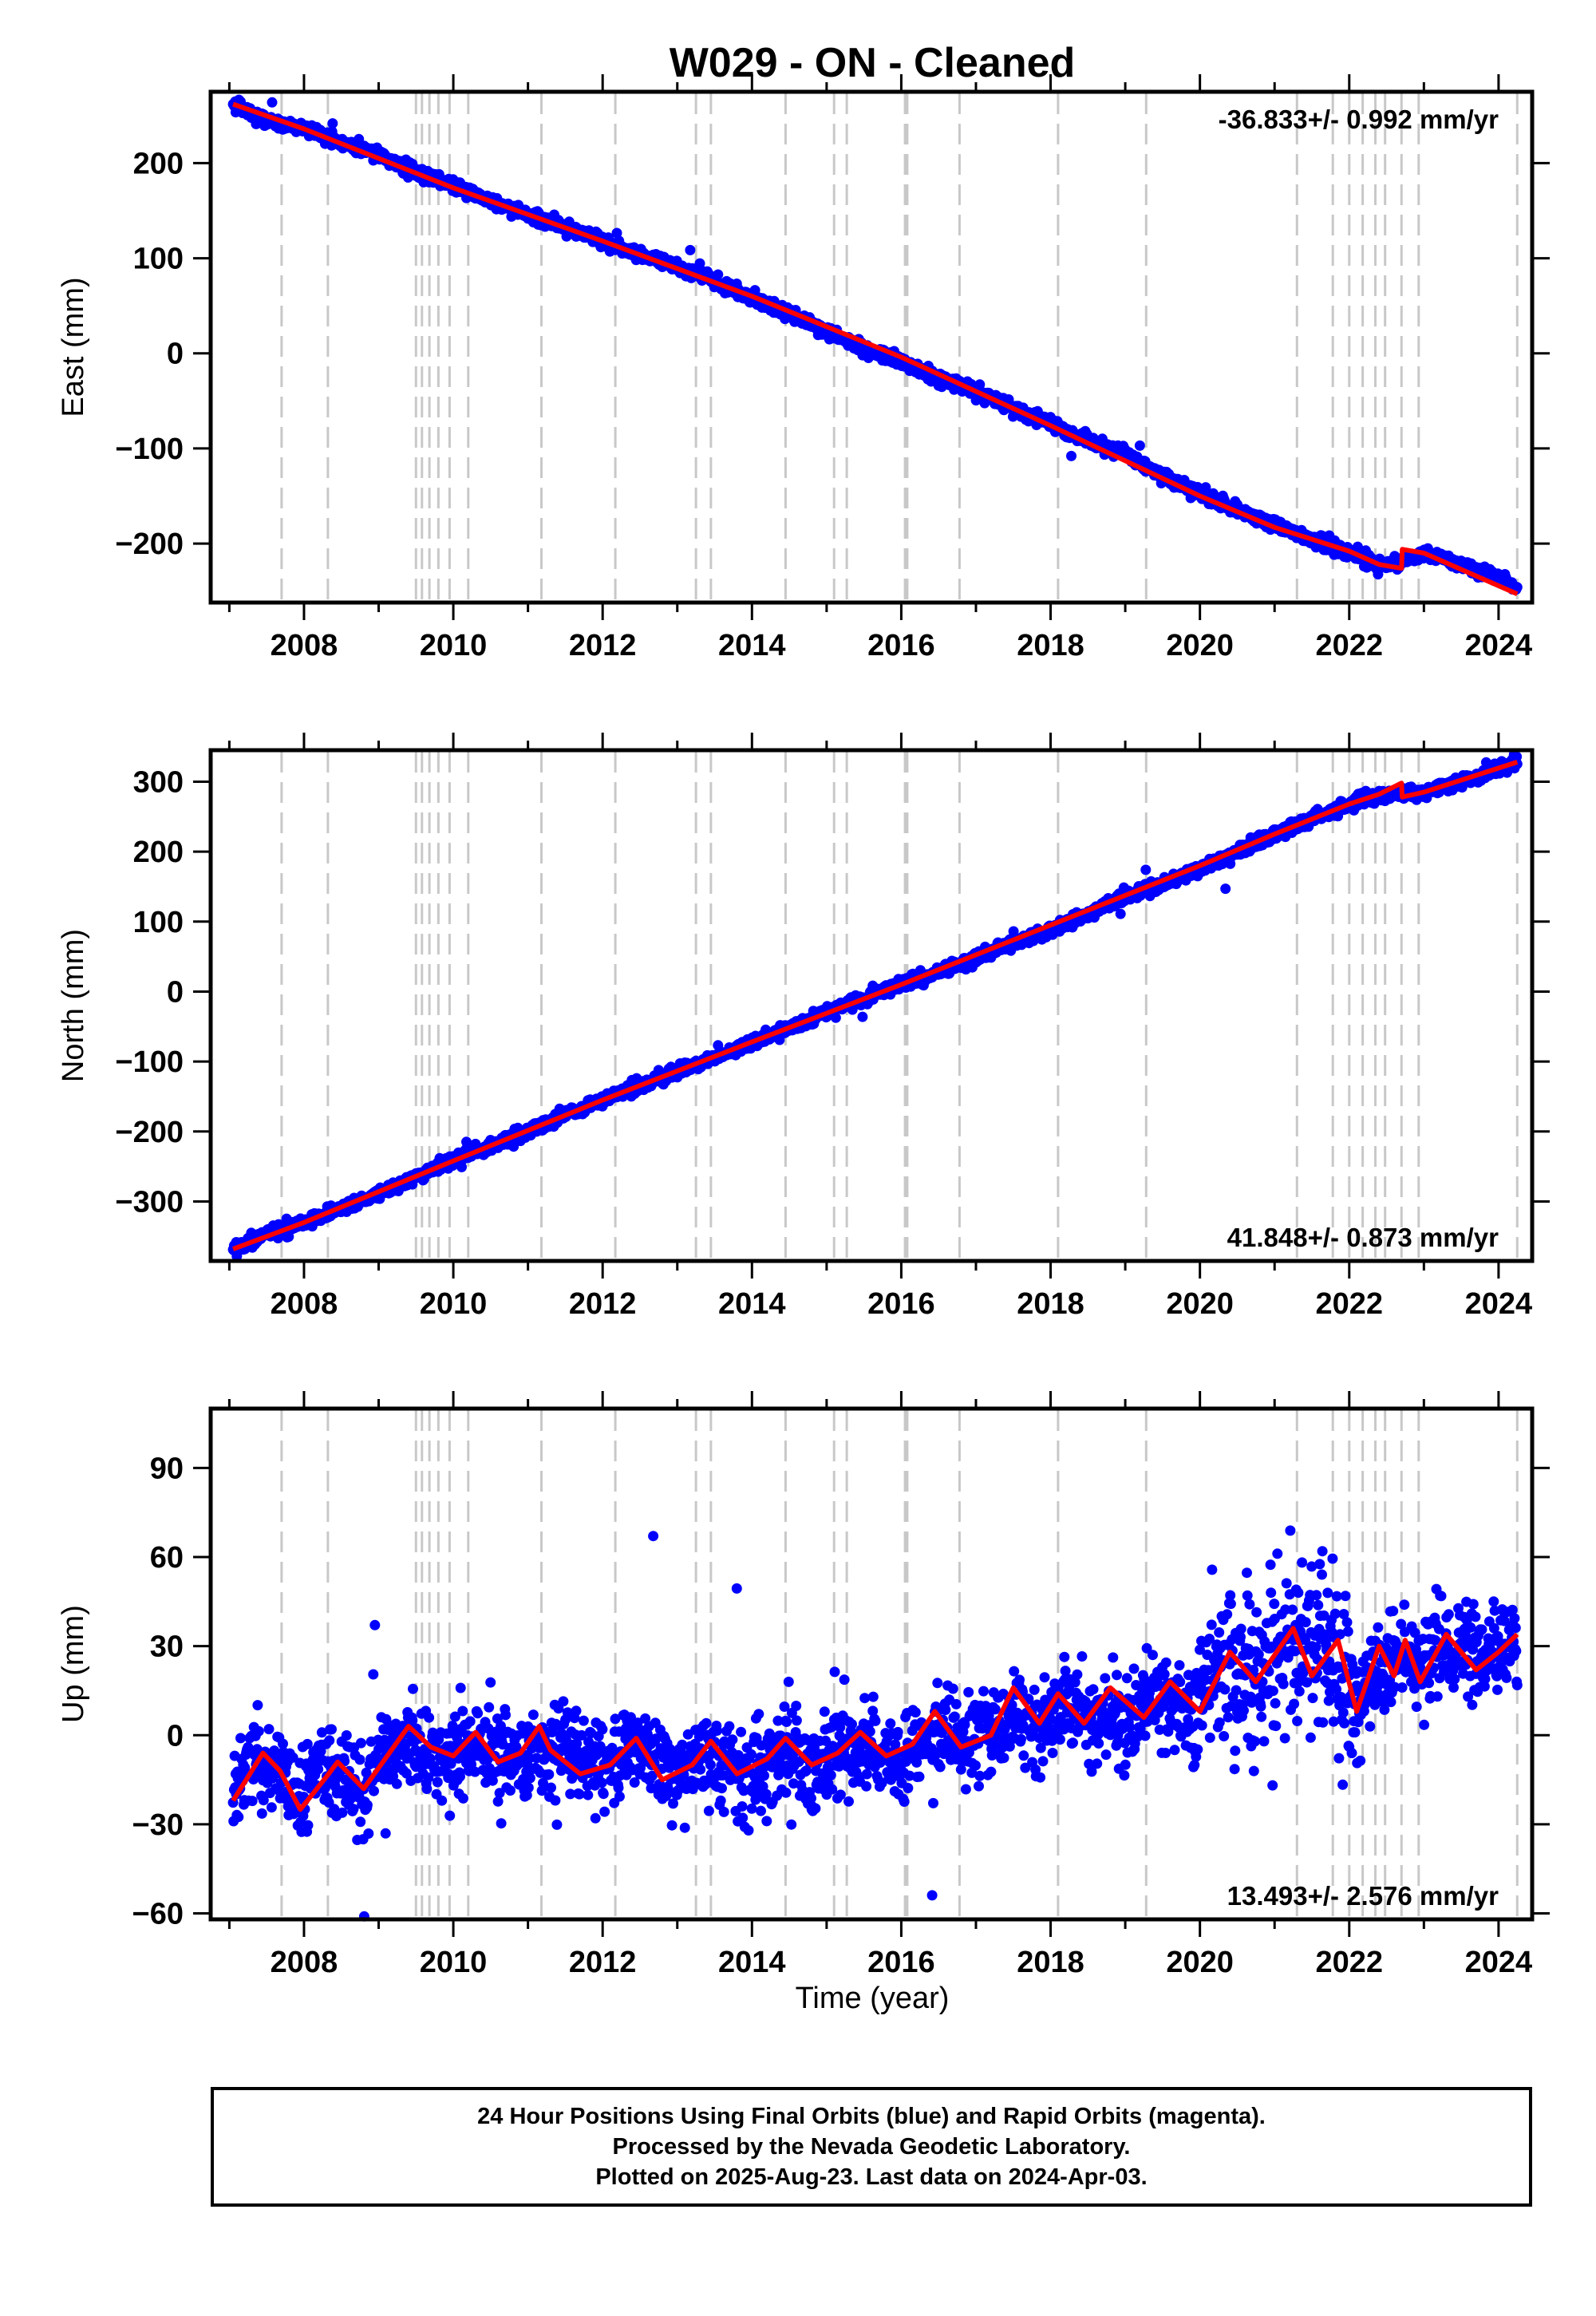  I want to click on chart-title: W029 - ON - Cleaned, so click(873, 63).